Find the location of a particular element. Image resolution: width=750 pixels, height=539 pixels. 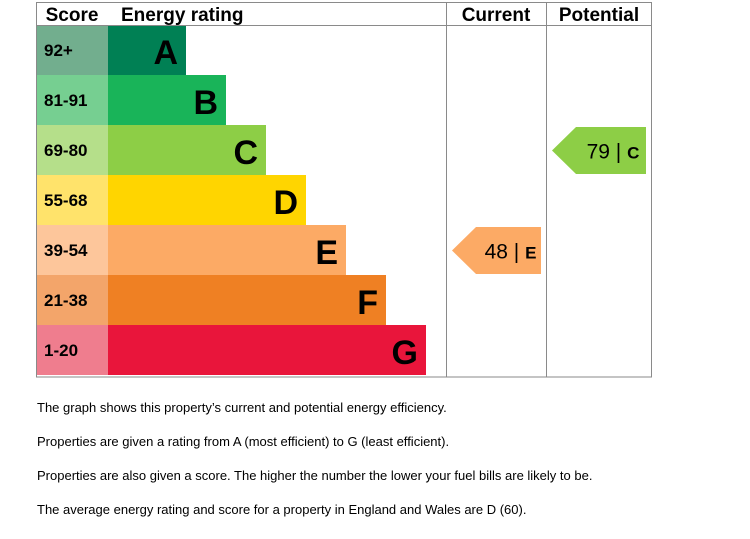

band-letter-b: B is located at coordinates (205, 103).